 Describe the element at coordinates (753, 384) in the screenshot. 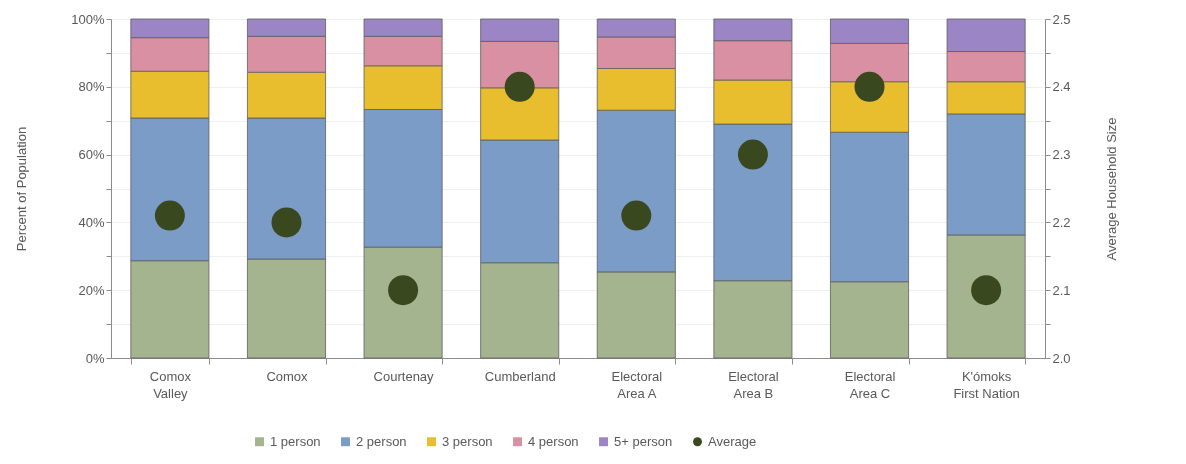

I see `x-tick-label: Electoral Area B` at that location.